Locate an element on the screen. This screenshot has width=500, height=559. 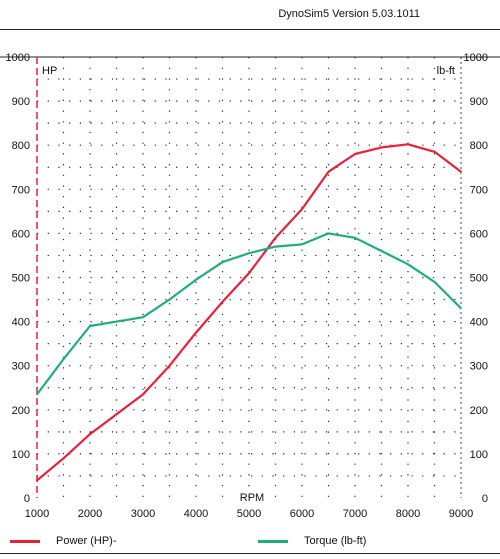
x-tick-label: 7000 is located at coordinates (355, 514).